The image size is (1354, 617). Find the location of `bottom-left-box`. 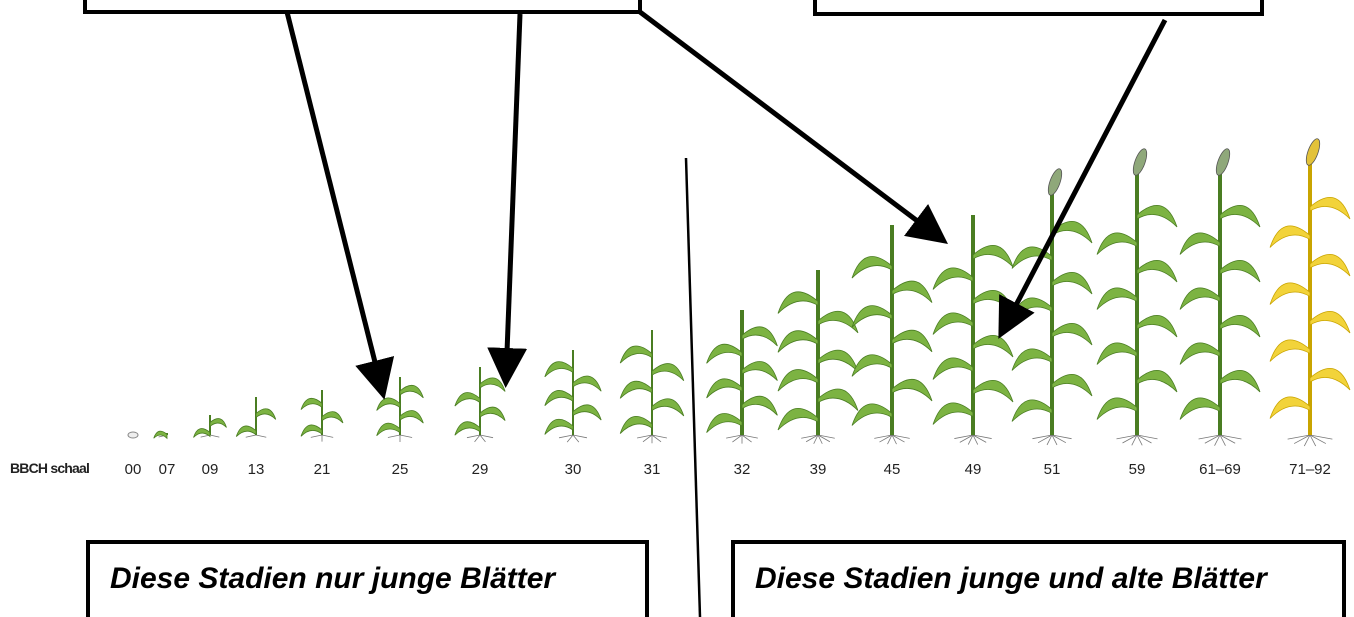

bottom-left-box is located at coordinates (367, 578).